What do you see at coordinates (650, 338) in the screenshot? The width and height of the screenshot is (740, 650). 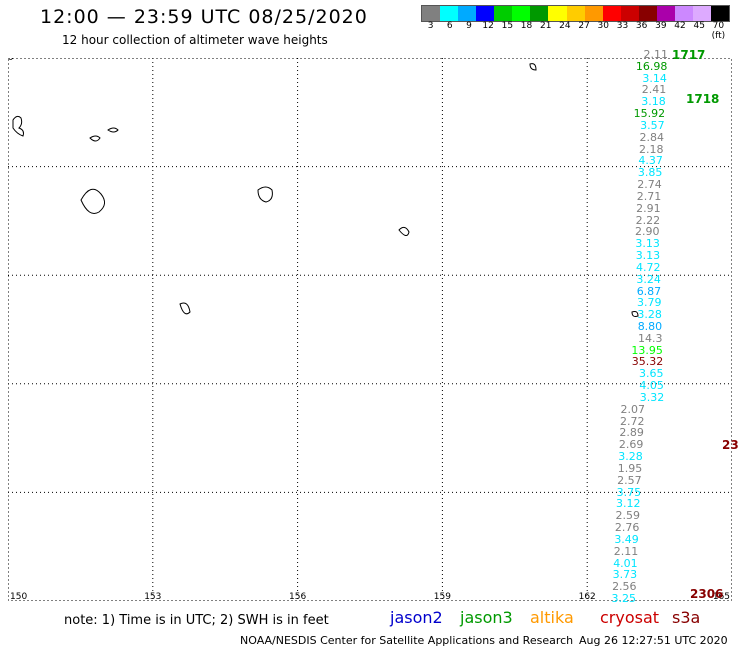 I see `wave-height-value: 14.3` at bounding box center [650, 338].